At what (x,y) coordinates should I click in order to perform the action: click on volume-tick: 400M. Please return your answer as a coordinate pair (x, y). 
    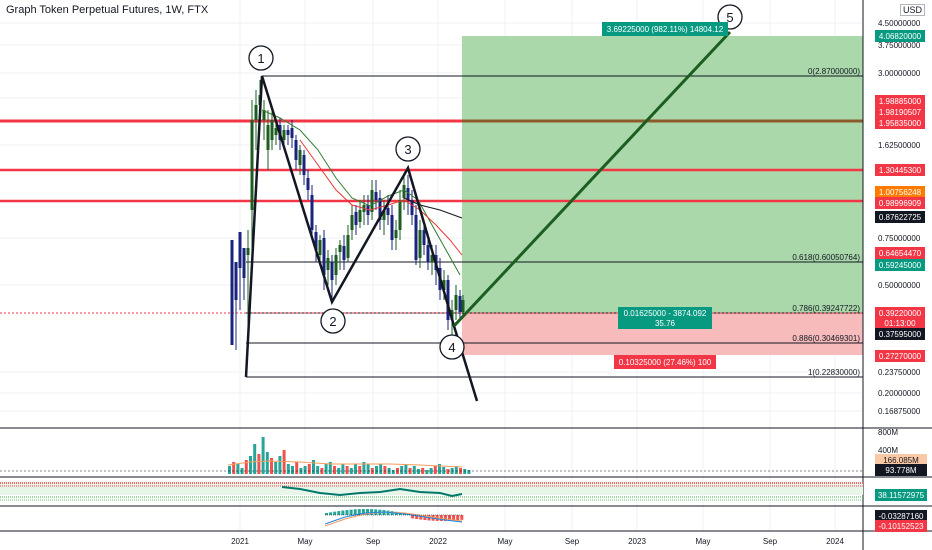
    Looking at the image, I should click on (888, 450).